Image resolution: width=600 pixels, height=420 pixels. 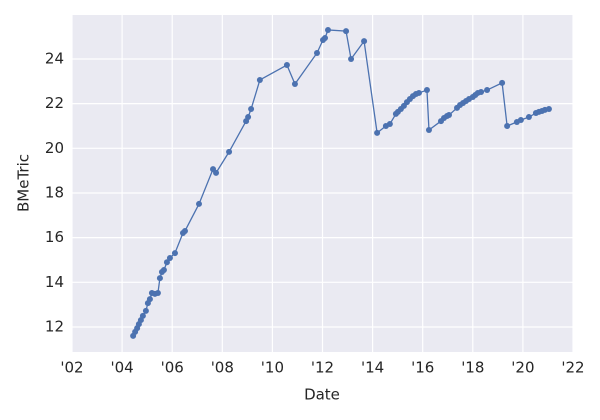 I want to click on y-axis-label: BMeTric, so click(x=24, y=183).